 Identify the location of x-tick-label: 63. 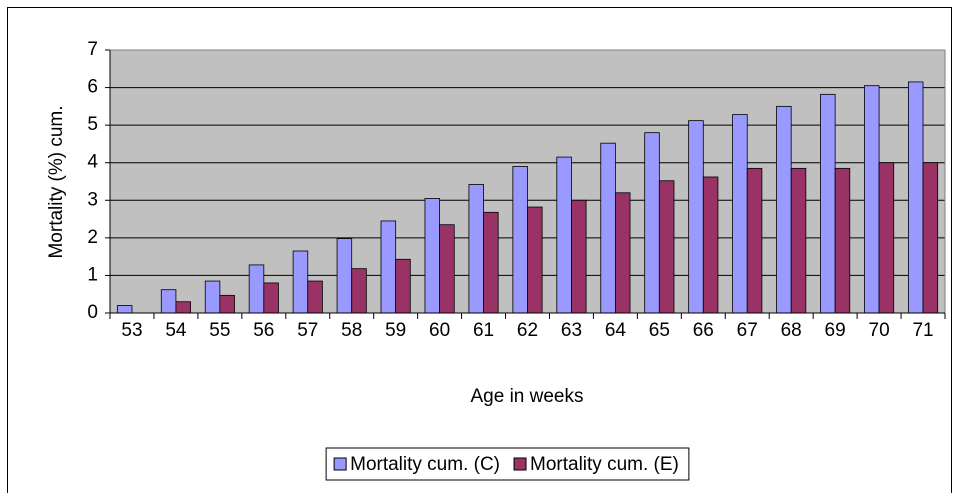
(571, 330).